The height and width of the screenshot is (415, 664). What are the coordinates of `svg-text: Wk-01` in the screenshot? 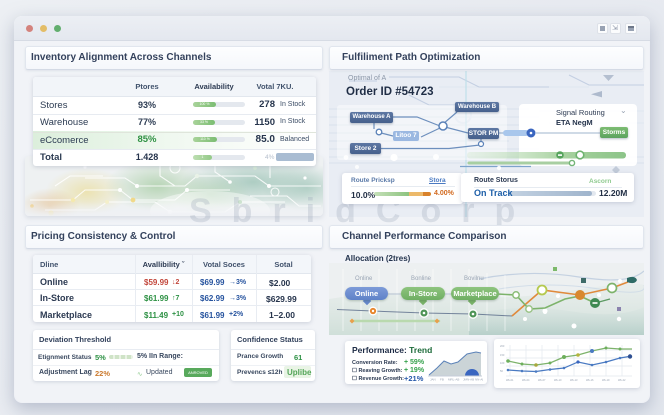 It's located at (510, 380).